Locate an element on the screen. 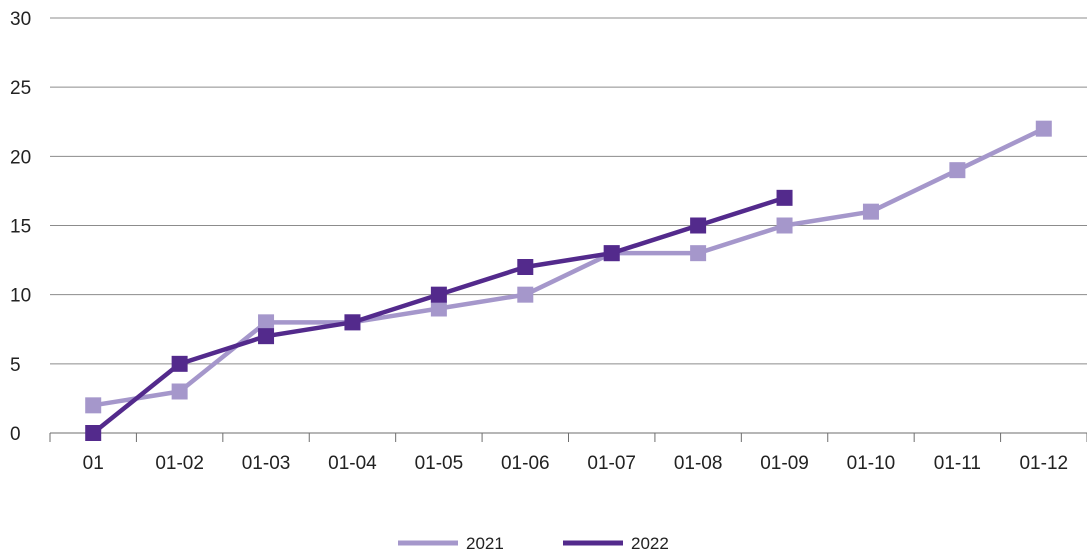 This screenshot has height=554, width=1087. x-tick-label: 01-06 is located at coordinates (525, 463).